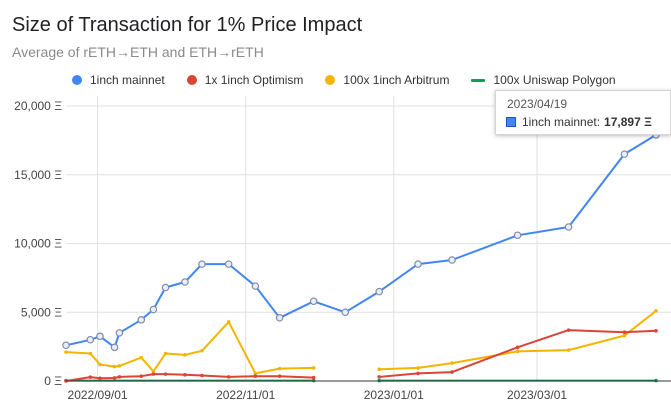 The image size is (671, 405). Describe the element at coordinates (628, 122) in the screenshot. I see `tooltip-value: 17,897 Ξ` at that location.